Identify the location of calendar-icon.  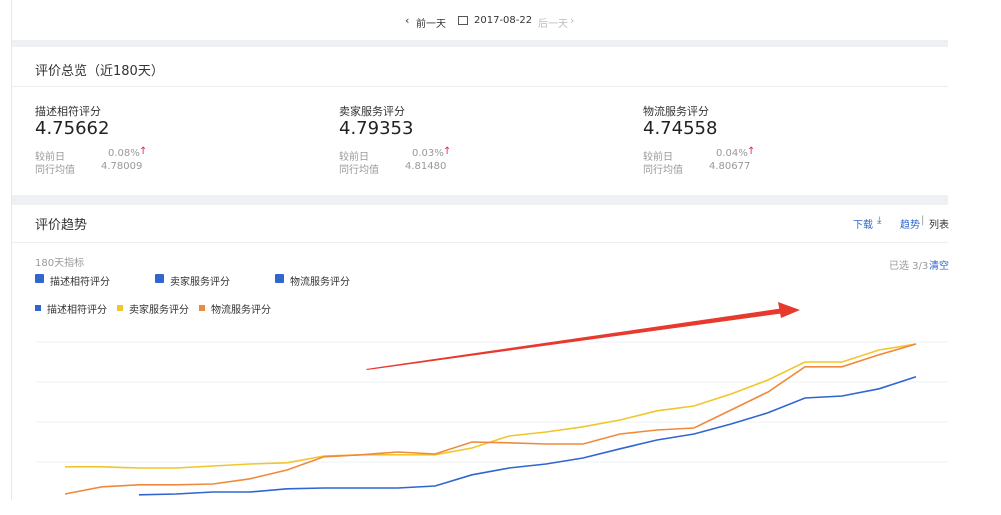
(463, 20).